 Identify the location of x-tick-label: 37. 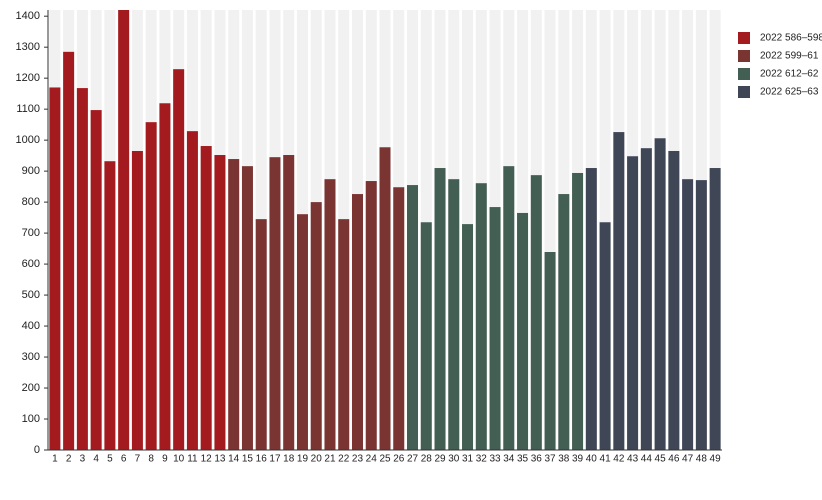
(550, 459).